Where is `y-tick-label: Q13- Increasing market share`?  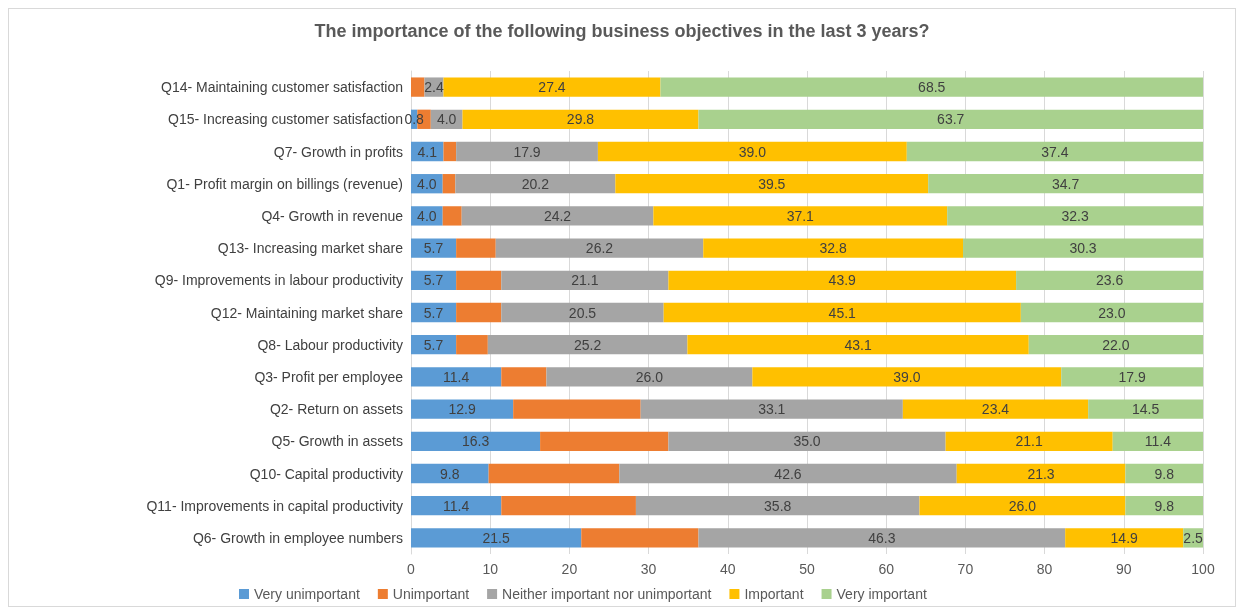
y-tick-label: Q13- Increasing market share is located at coordinates (310, 248).